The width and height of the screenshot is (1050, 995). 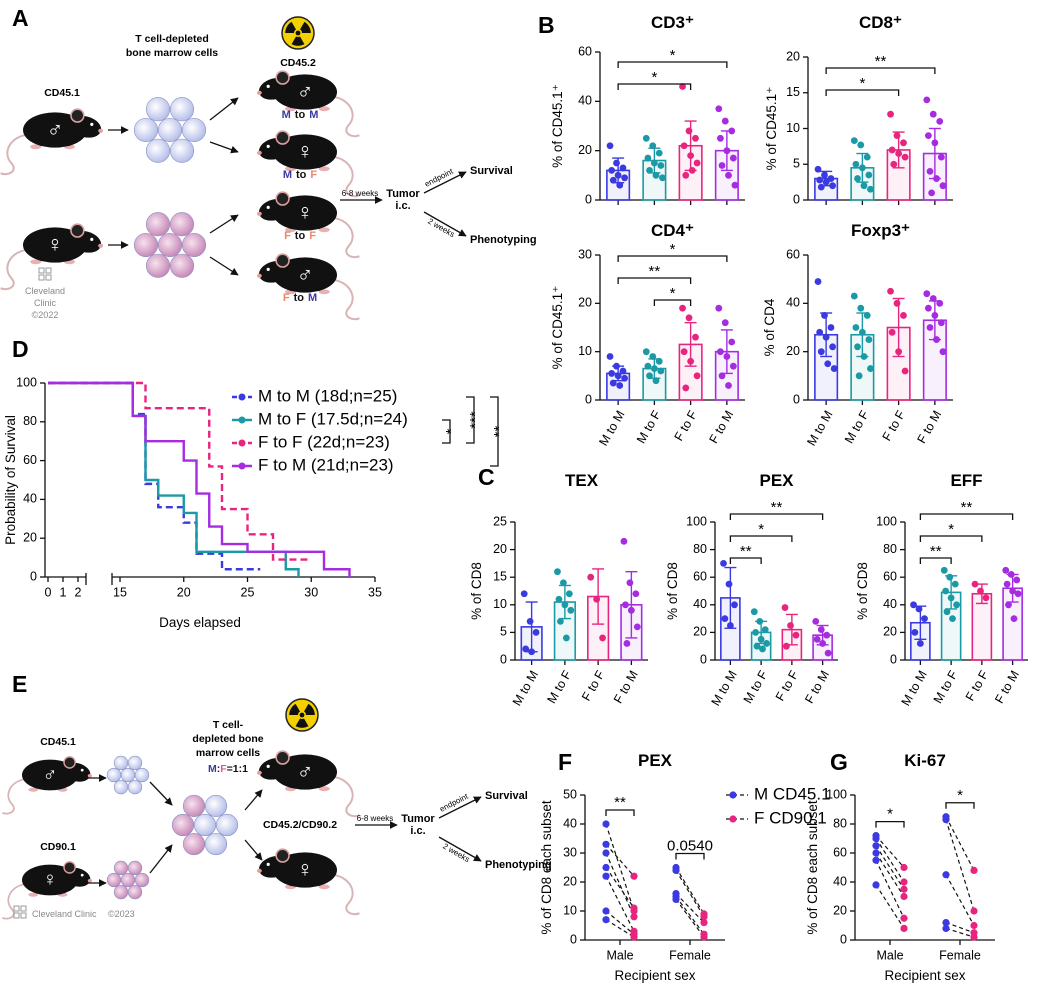 I want to click on y-tick-label: 60, so click(x=890, y=576).